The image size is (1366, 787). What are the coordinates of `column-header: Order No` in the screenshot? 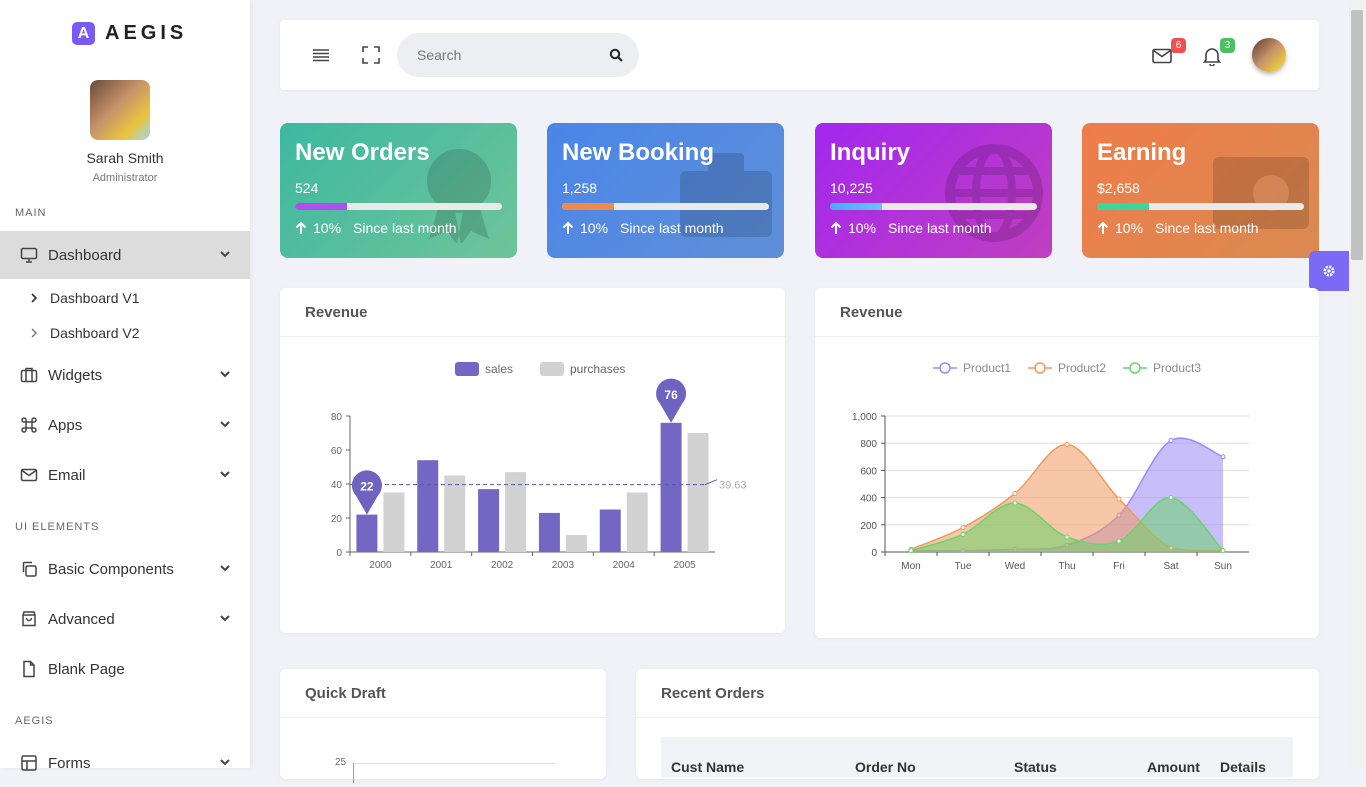 It's located at (885, 767).